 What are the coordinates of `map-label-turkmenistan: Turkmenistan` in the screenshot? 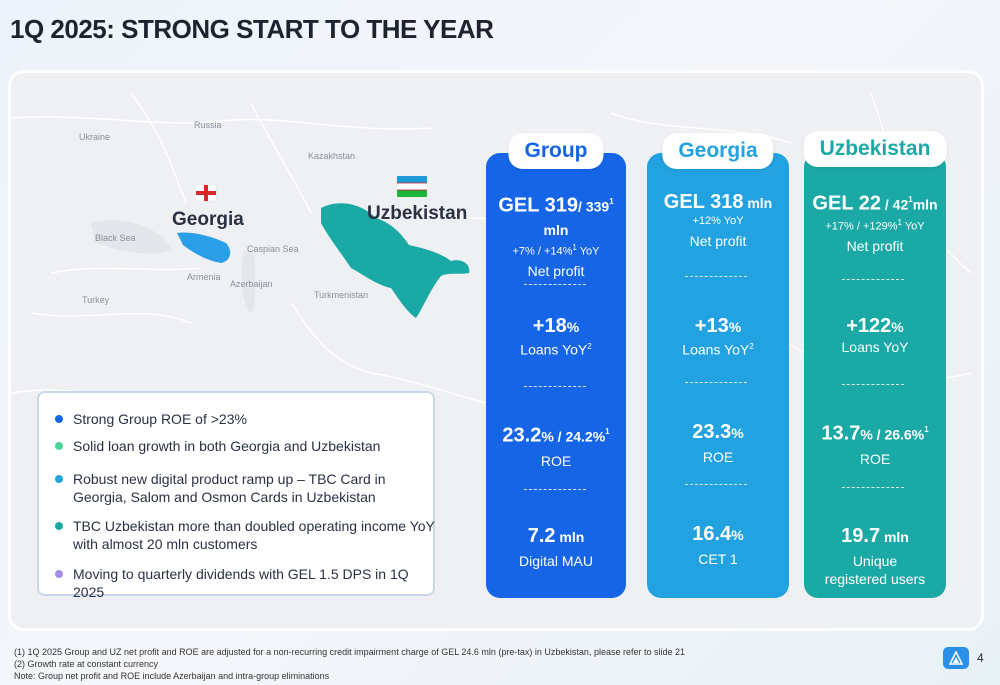 It's located at (341, 295).